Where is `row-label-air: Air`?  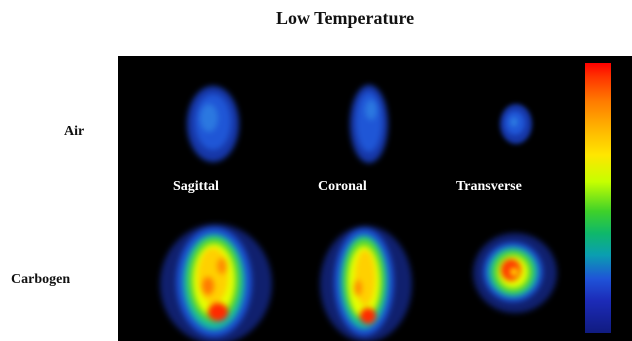
row-label-air: Air is located at coordinates (74, 131).